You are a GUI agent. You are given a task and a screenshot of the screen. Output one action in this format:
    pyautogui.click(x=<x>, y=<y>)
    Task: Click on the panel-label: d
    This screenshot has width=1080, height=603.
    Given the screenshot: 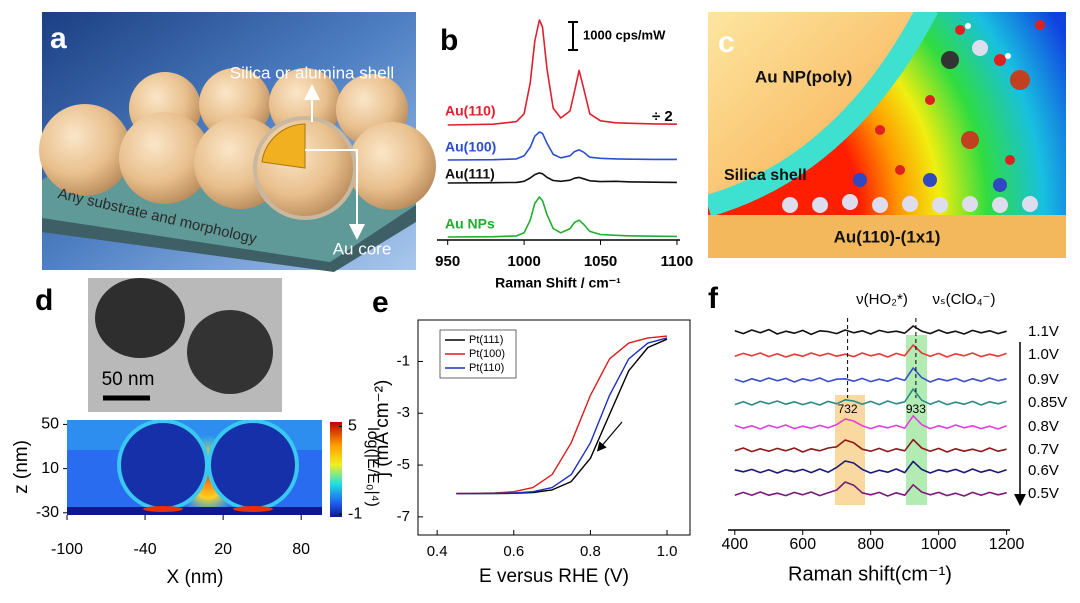 What is the action you would take?
    pyautogui.click(x=44, y=300)
    